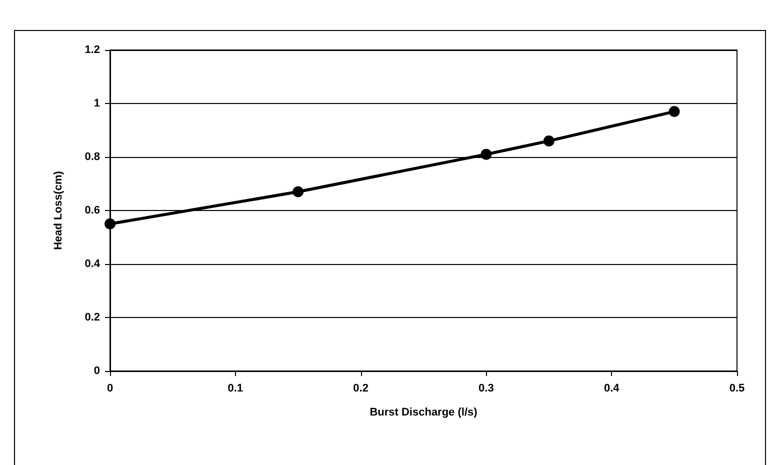  What do you see at coordinates (92, 264) in the screenshot?
I see `y-tick-label: 0.4` at bounding box center [92, 264].